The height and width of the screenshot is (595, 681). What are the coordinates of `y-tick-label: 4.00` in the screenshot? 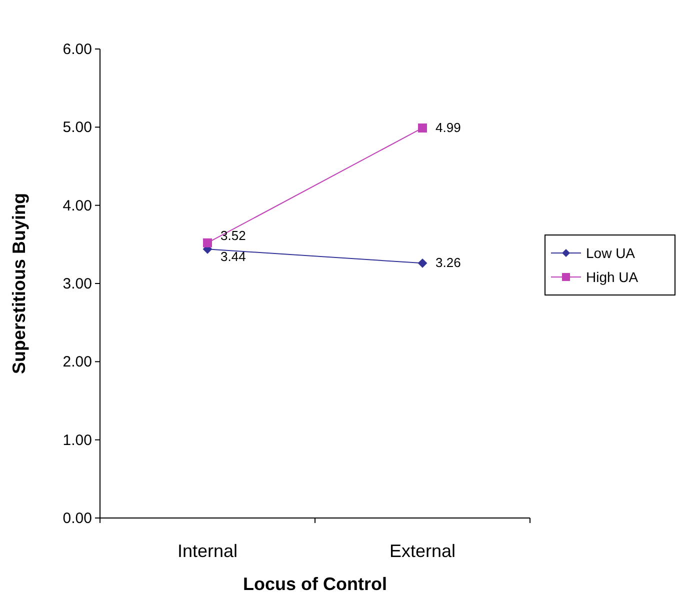 It's located at (77, 205).